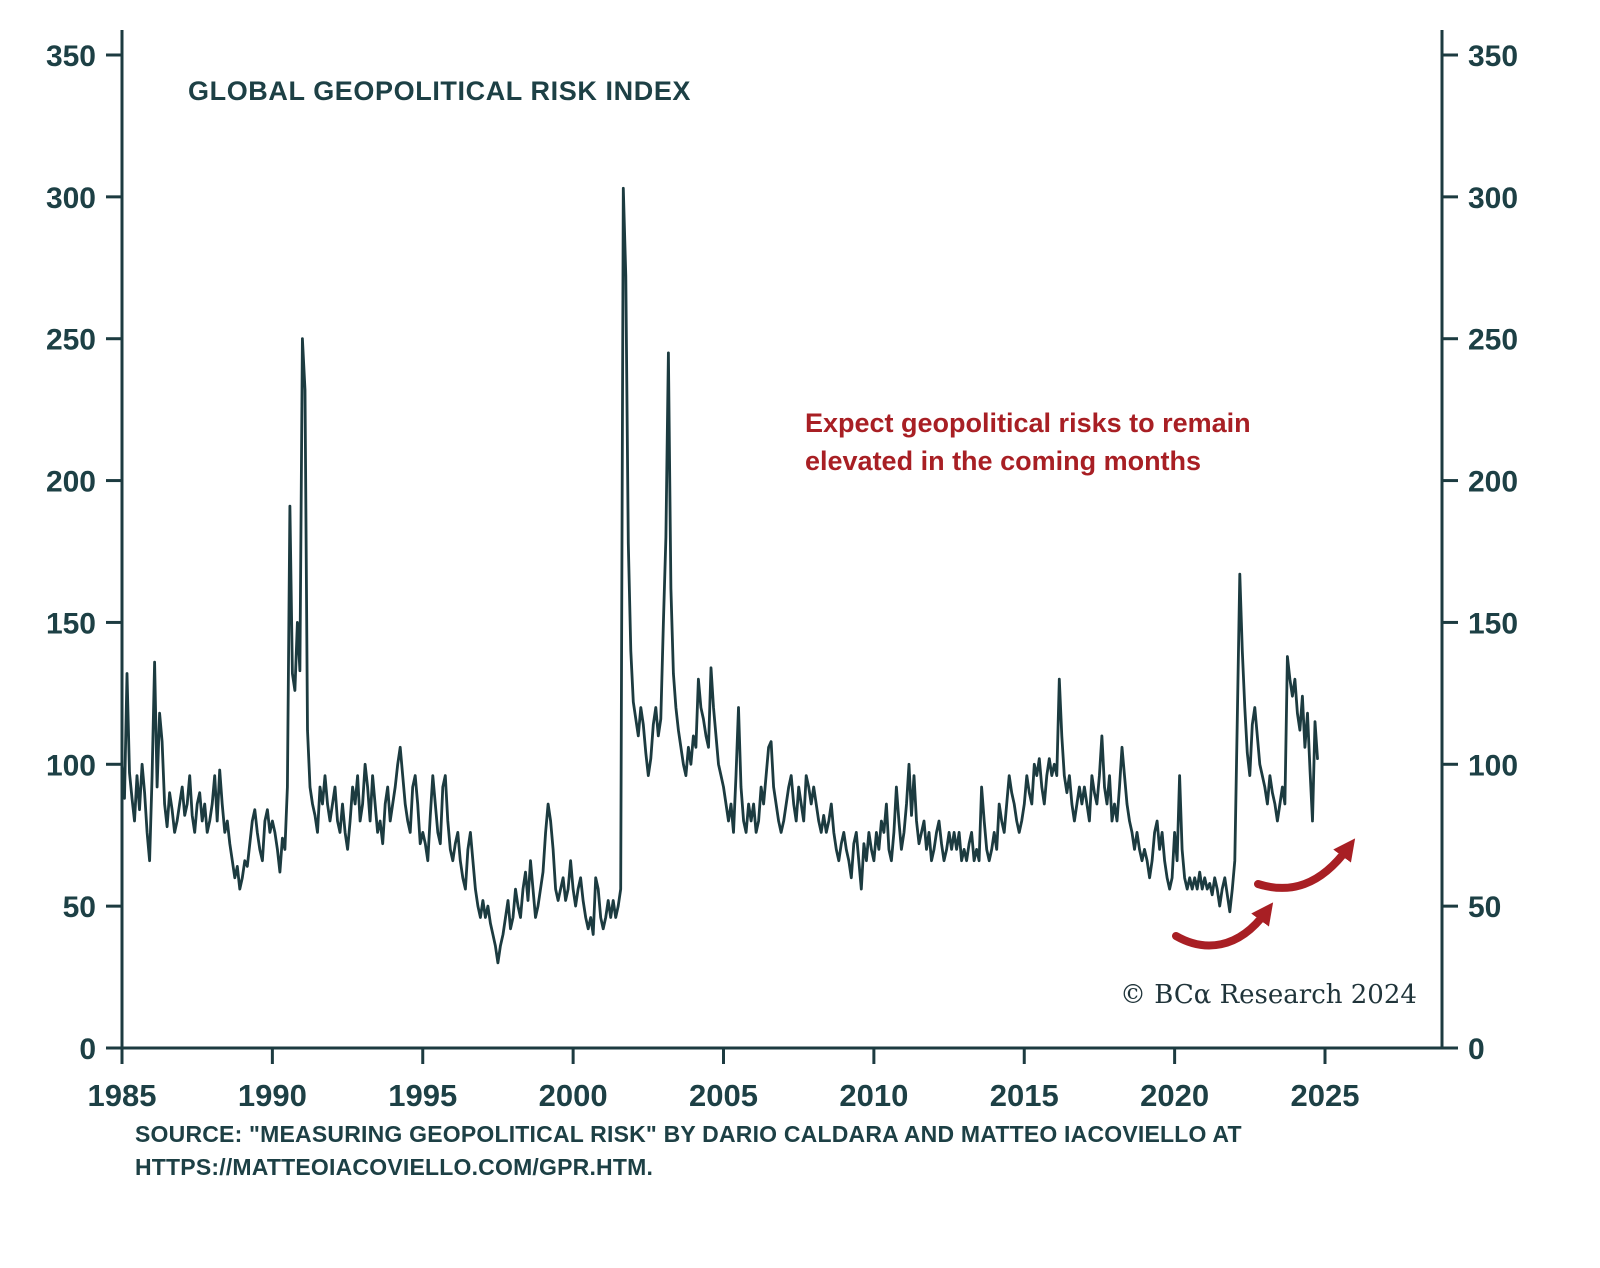  I want to click on trend-arrows, so click(1264, 894).